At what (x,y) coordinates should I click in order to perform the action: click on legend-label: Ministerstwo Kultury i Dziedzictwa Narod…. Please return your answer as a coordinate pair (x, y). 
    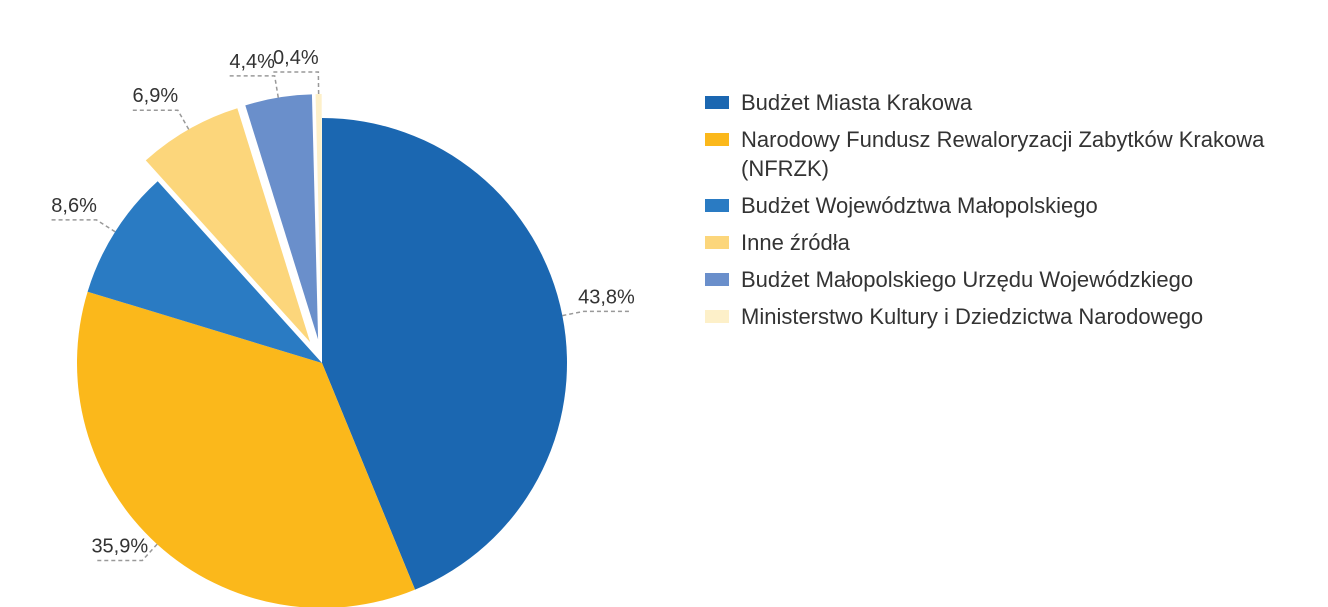
    Looking at the image, I should click on (972, 316).